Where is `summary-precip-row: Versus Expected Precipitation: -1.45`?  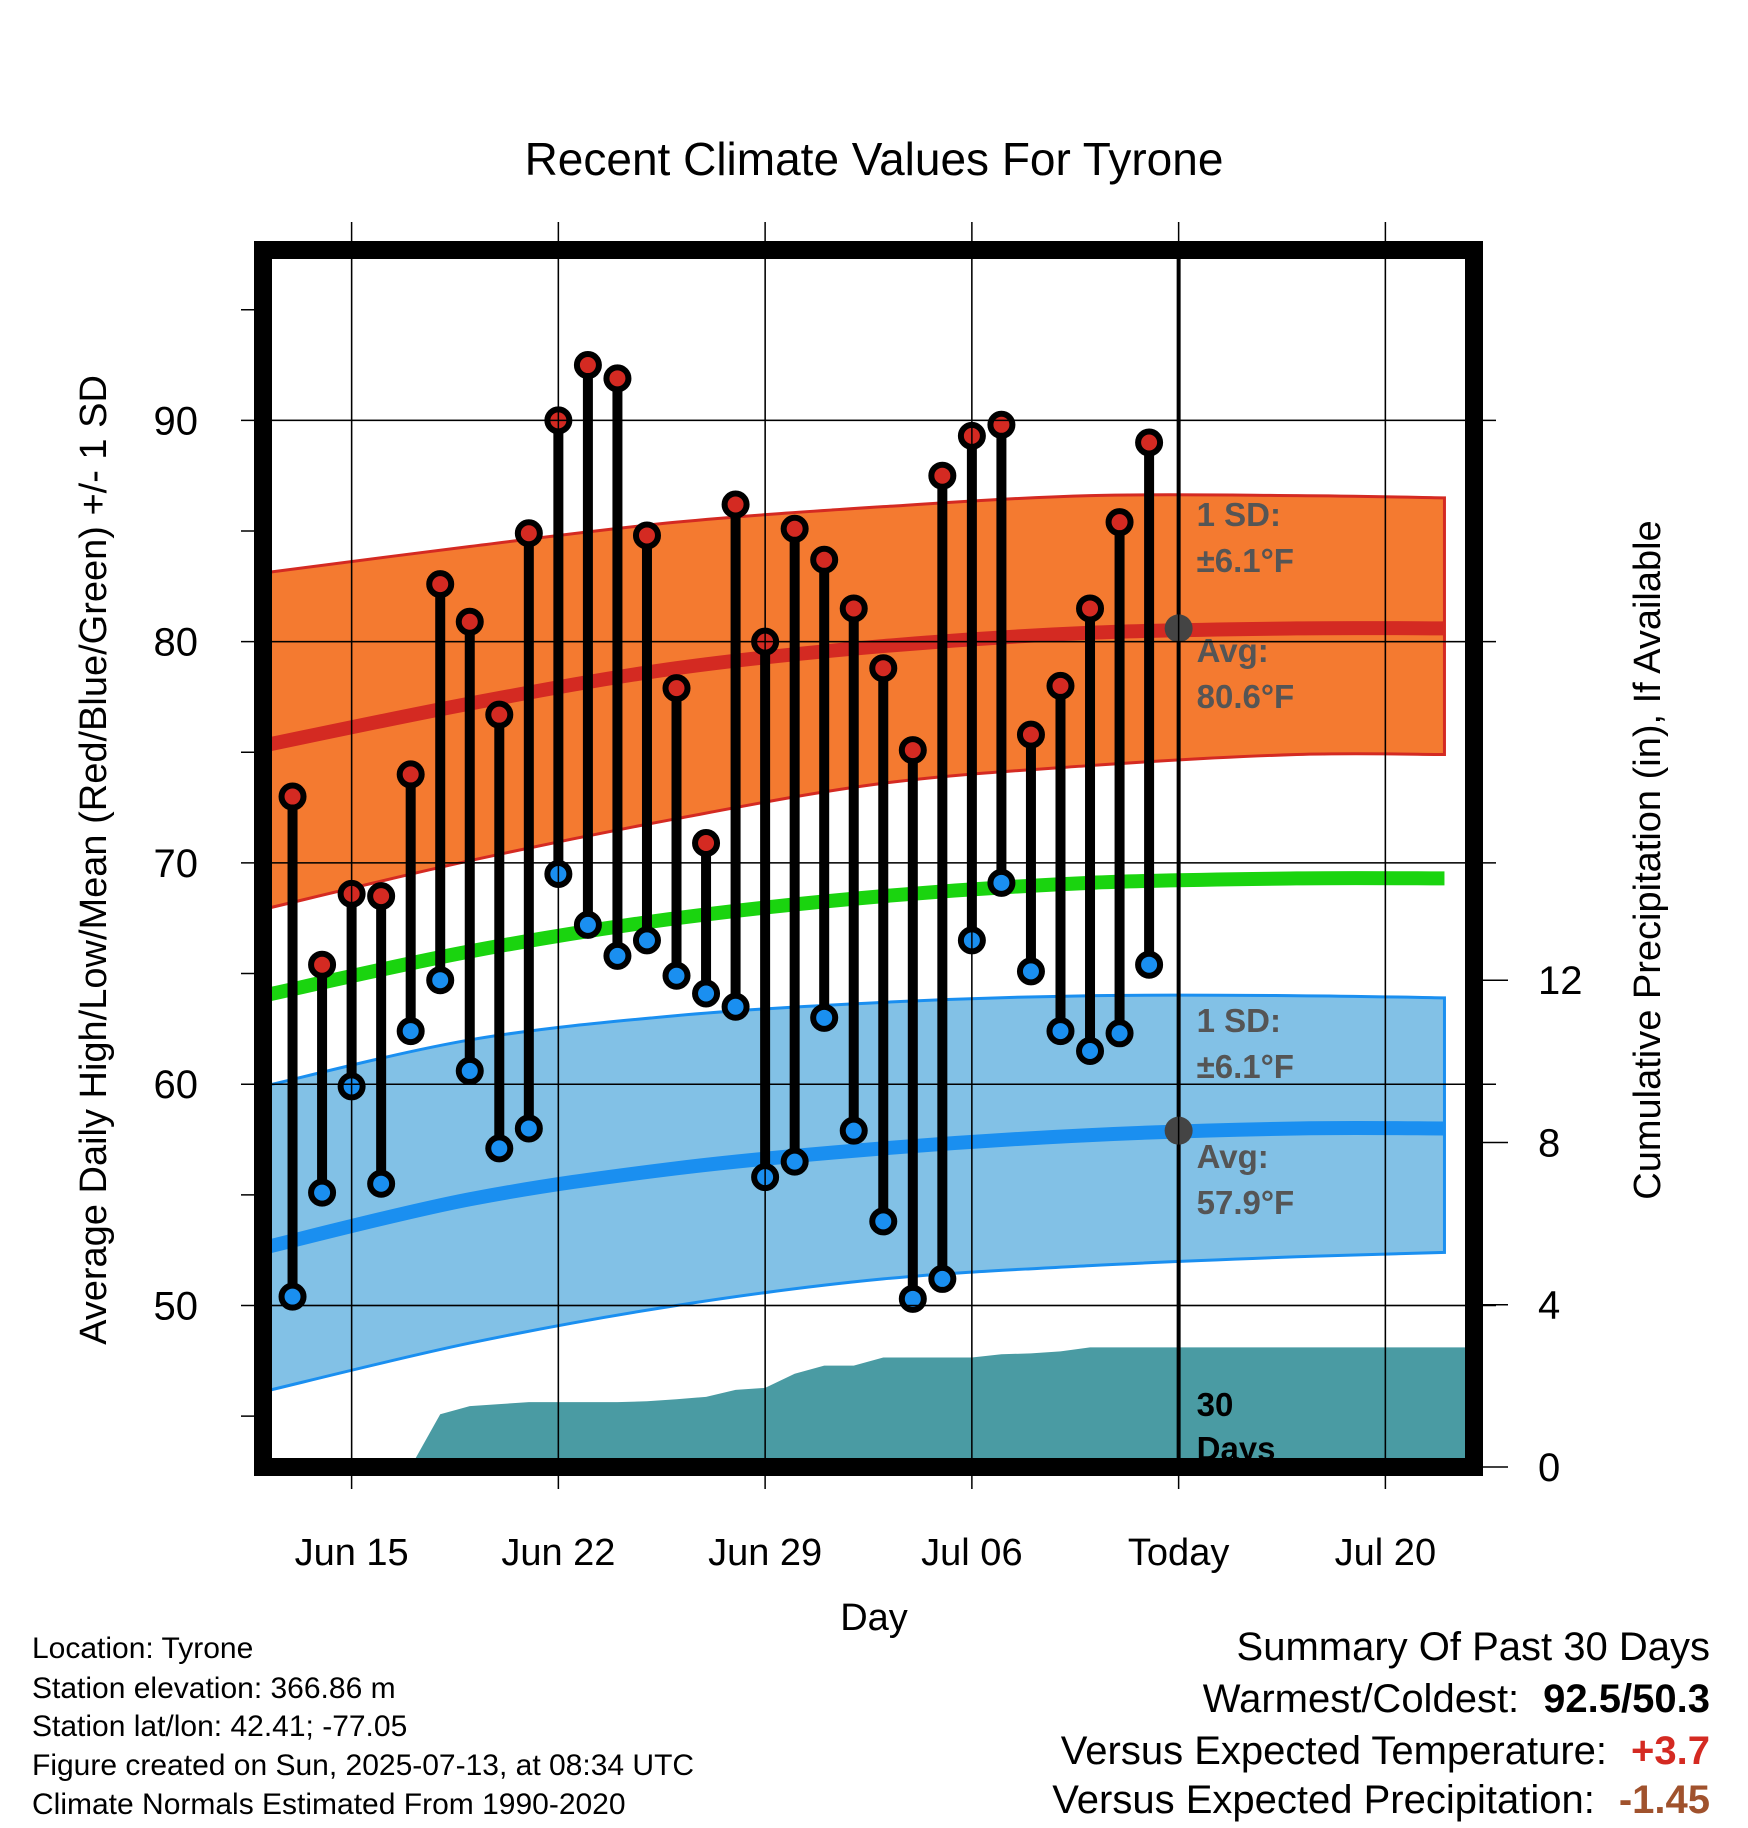
summary-precip-row: Versus Expected Precipitation: -1.45 is located at coordinates (1381, 1800).